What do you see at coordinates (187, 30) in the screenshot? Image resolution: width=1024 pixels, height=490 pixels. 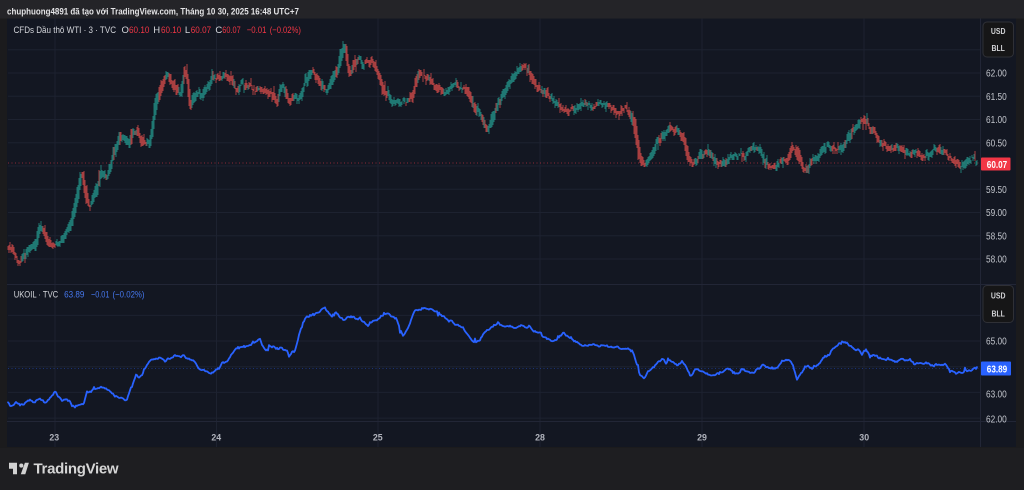 I see `svg-text: L` at bounding box center [187, 30].